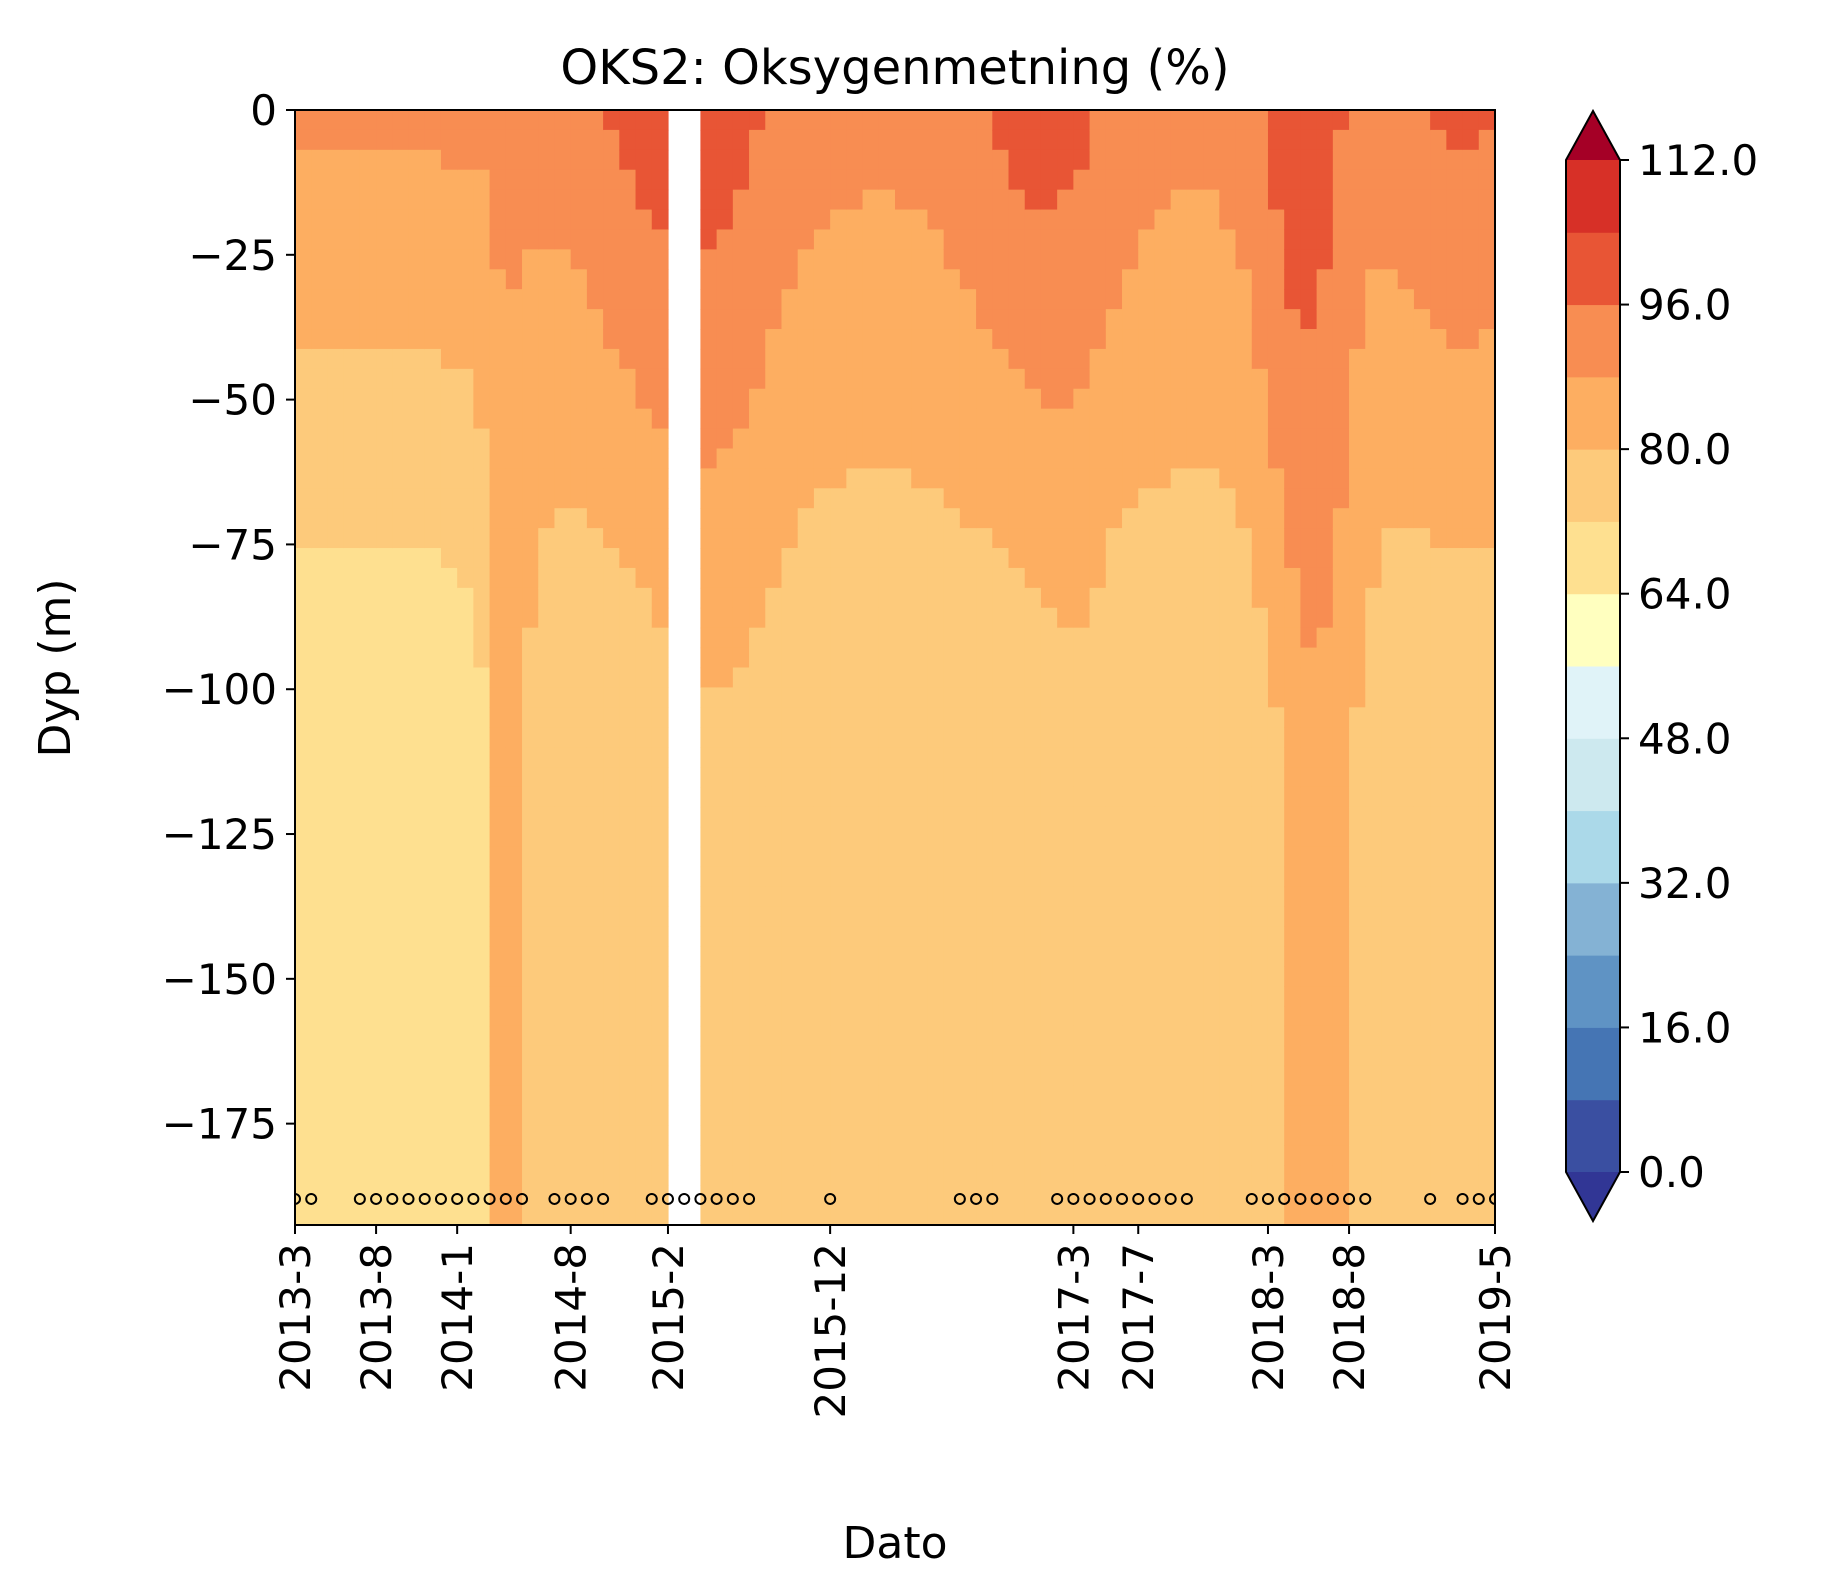 Image resolution: width=1832 pixels, height=1595 pixels. Describe the element at coordinates (522, 1198) in the screenshot. I see `sample-marker` at that location.